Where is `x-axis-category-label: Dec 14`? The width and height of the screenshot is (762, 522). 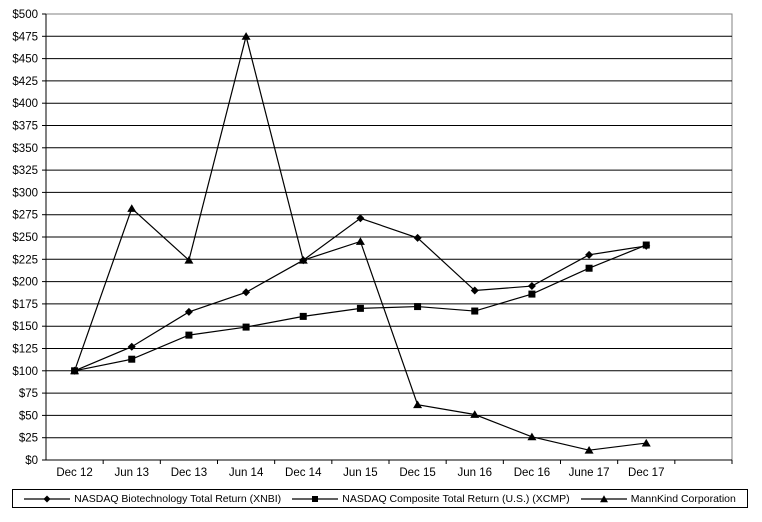 x-axis-category-label: Dec 14 is located at coordinates (303, 473).